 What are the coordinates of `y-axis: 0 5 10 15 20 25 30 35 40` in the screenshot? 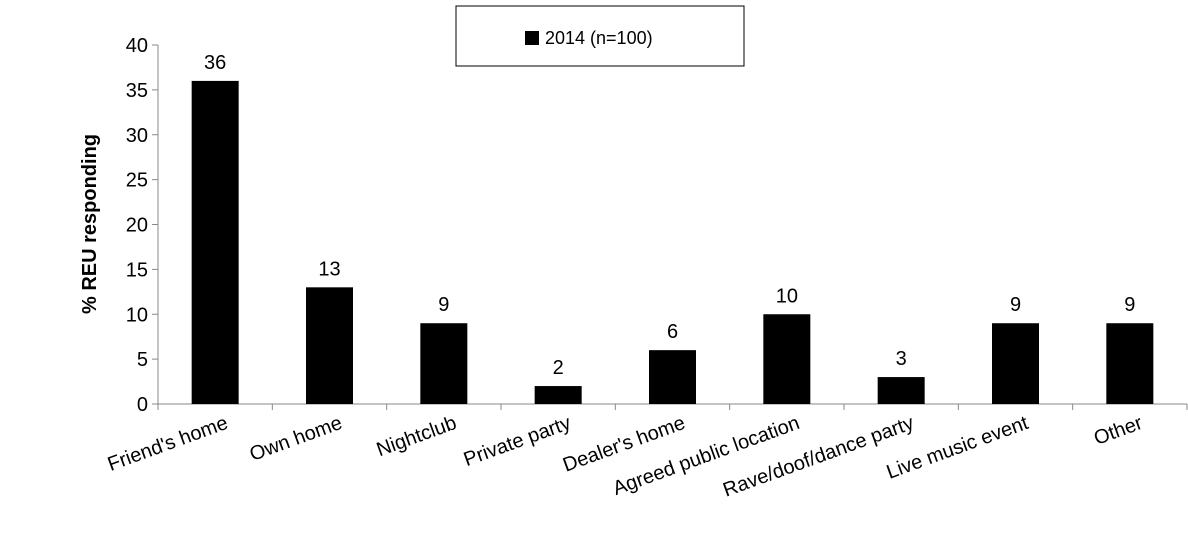 It's located at (142, 225).